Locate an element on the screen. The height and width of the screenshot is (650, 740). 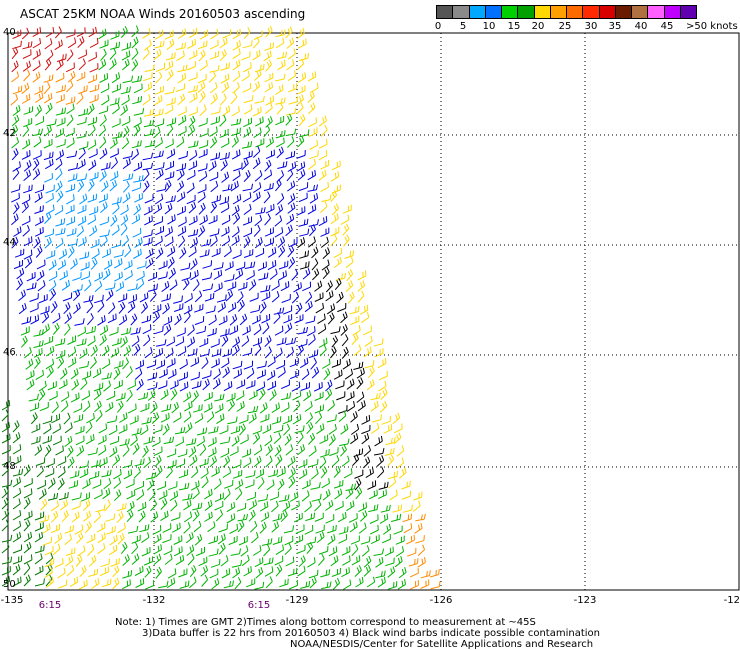
colorbar-label: 40 is located at coordinates (641, 26).